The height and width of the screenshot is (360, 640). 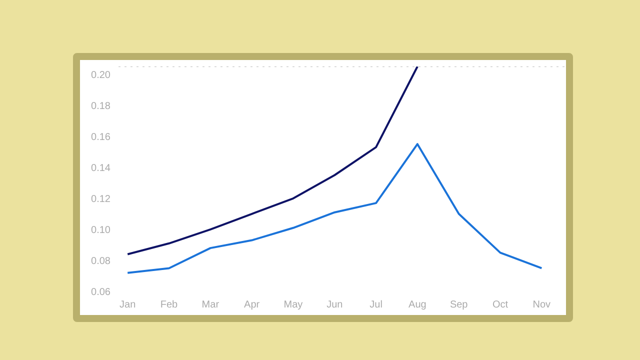 I want to click on x-tick-label: Mar, so click(x=211, y=305).